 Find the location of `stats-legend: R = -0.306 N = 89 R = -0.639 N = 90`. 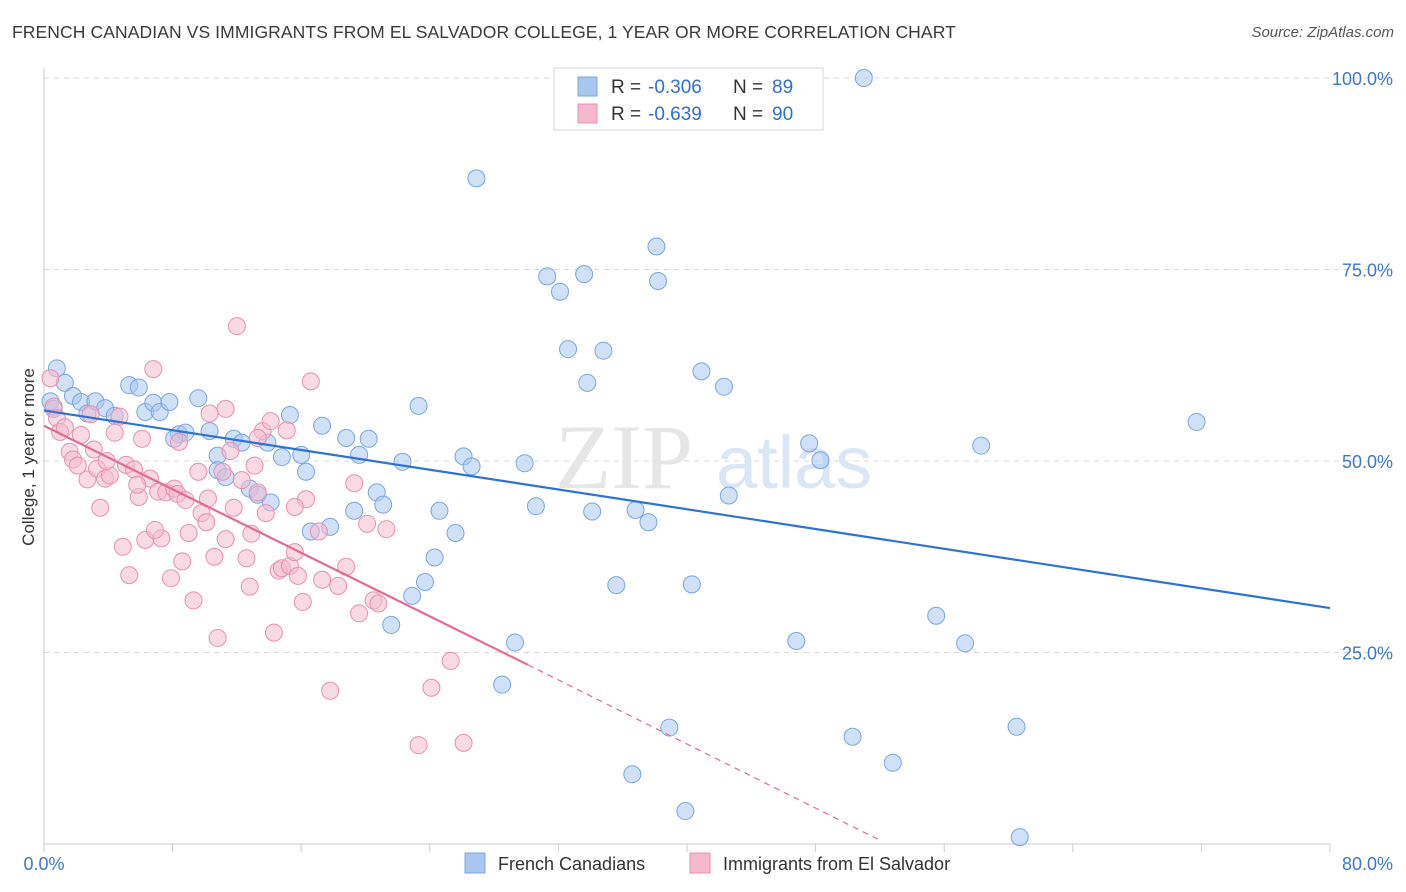

stats-legend: R = -0.306 N = 89 R = -0.639 N = 90 is located at coordinates (688, 99).